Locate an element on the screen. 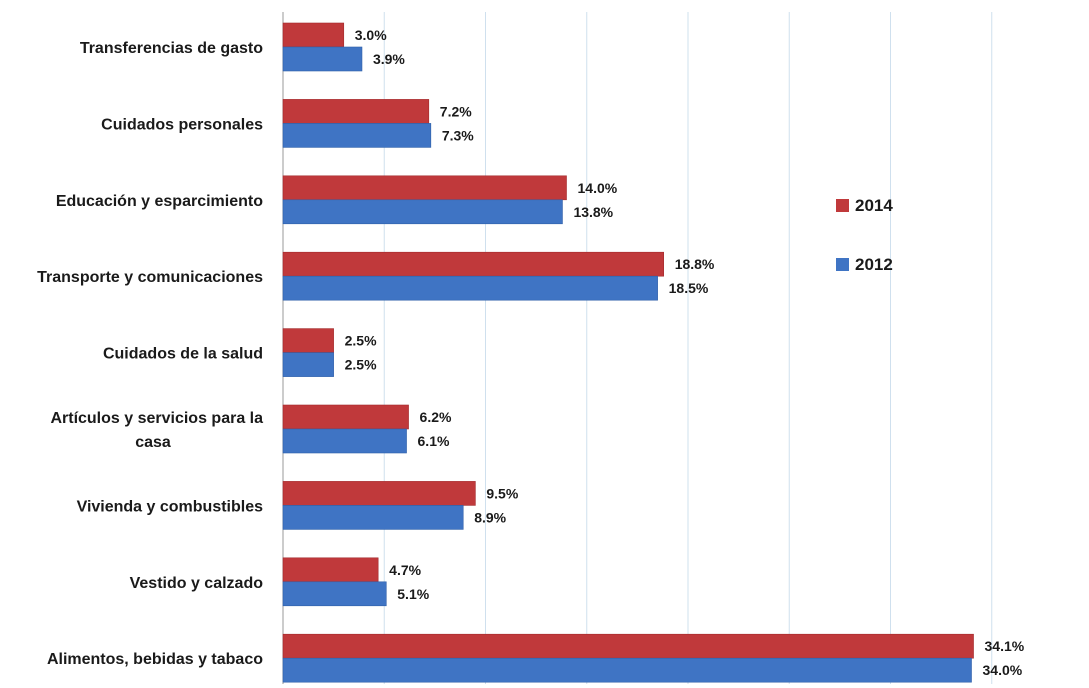 This screenshot has height=688, width=1089. value-label-2012-8: 34.0% is located at coordinates (1003, 670).